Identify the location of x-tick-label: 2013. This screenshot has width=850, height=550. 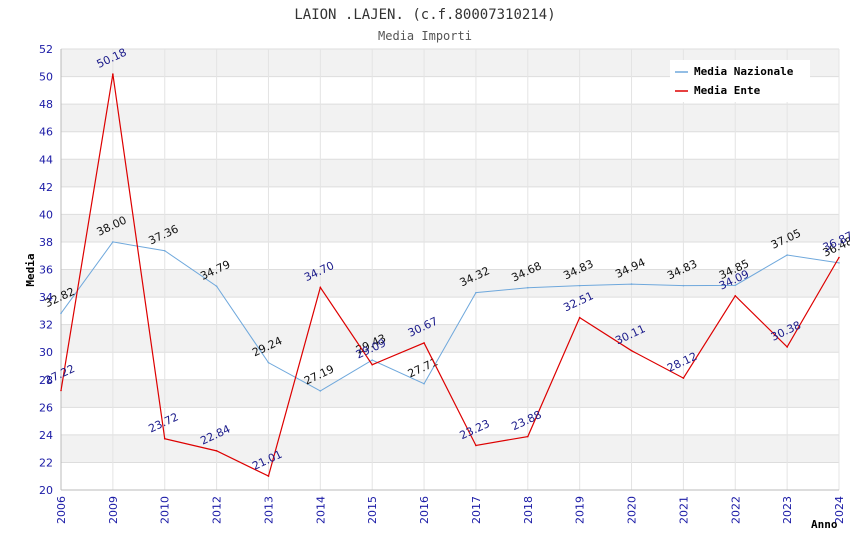
(268, 510).